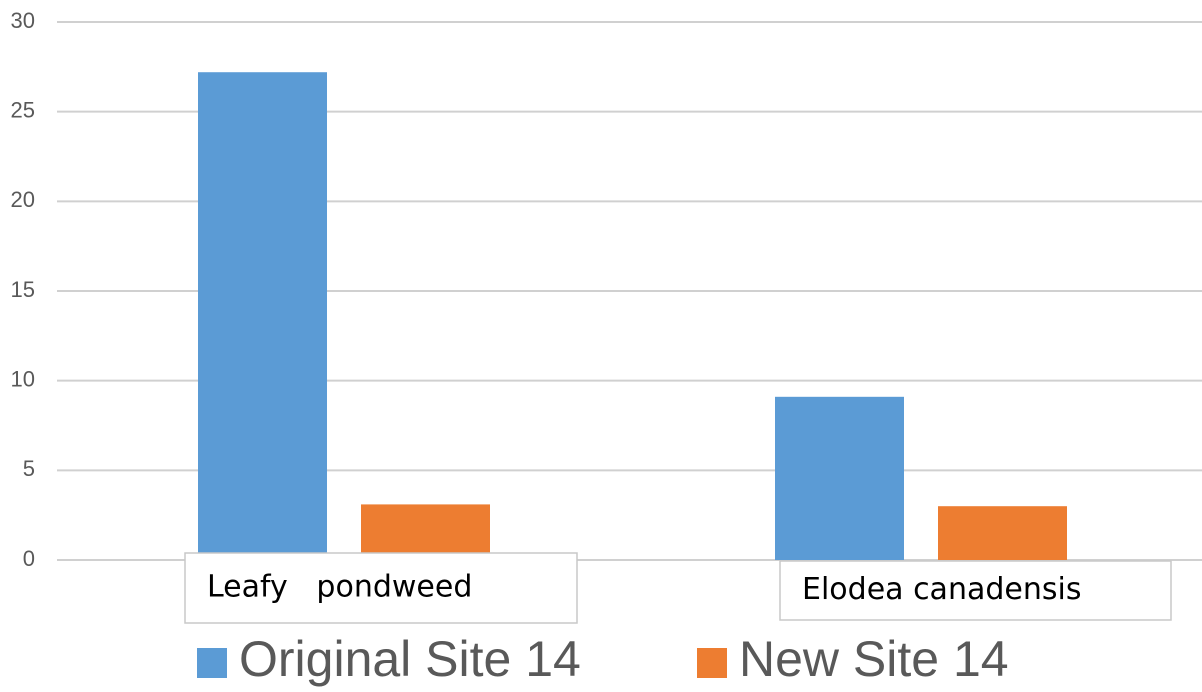 Image resolution: width=1202 pixels, height=692 pixels. What do you see at coordinates (23, 378) in the screenshot?
I see `y-tick-label: 10` at bounding box center [23, 378].